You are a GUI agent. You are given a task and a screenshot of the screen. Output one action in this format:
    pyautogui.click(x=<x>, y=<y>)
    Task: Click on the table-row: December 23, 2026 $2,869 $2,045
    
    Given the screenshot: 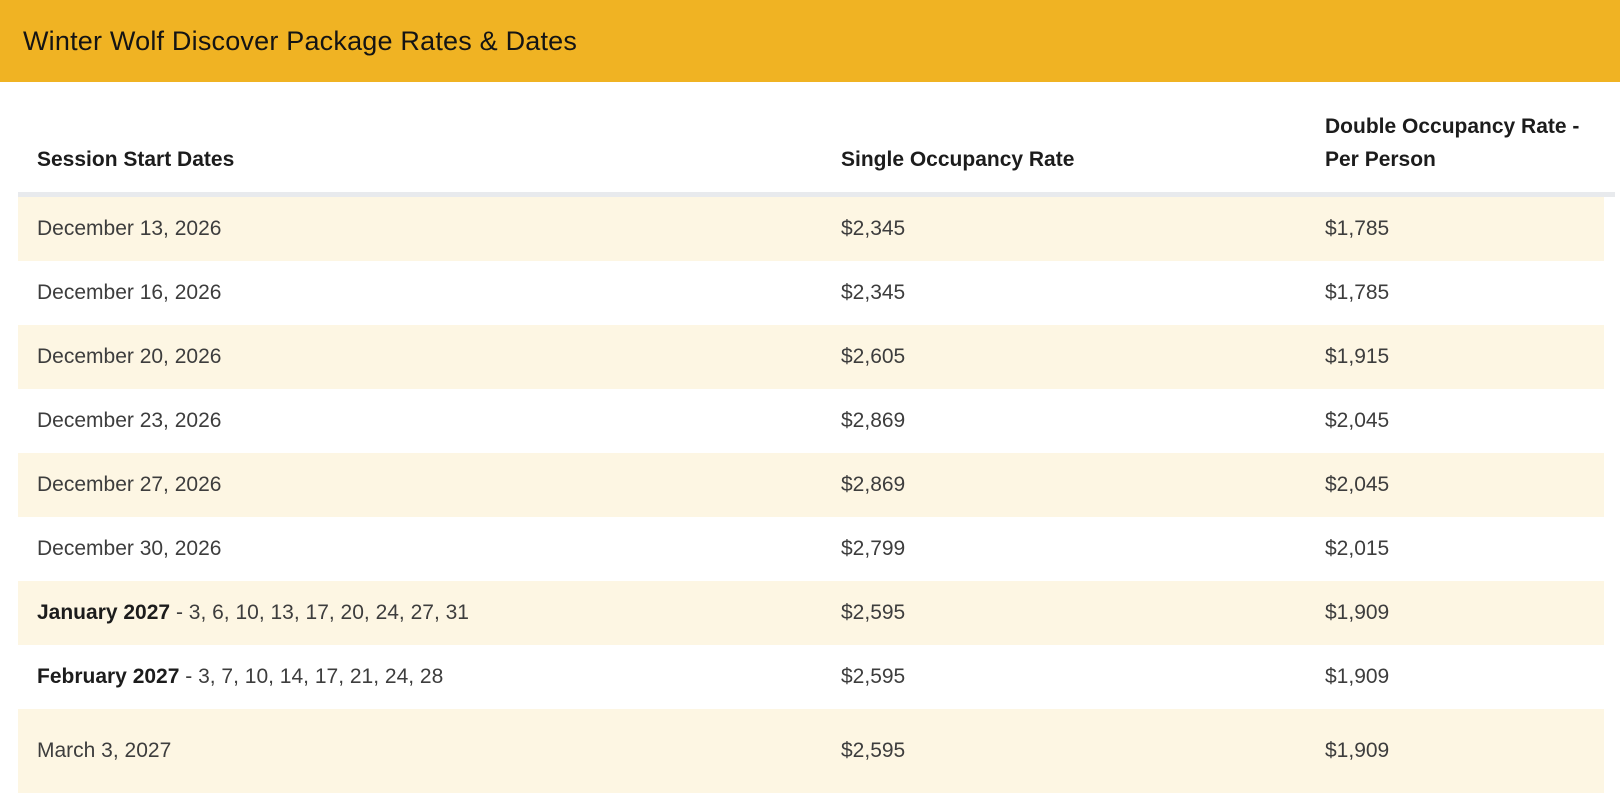 What is the action you would take?
    pyautogui.click(x=811, y=421)
    